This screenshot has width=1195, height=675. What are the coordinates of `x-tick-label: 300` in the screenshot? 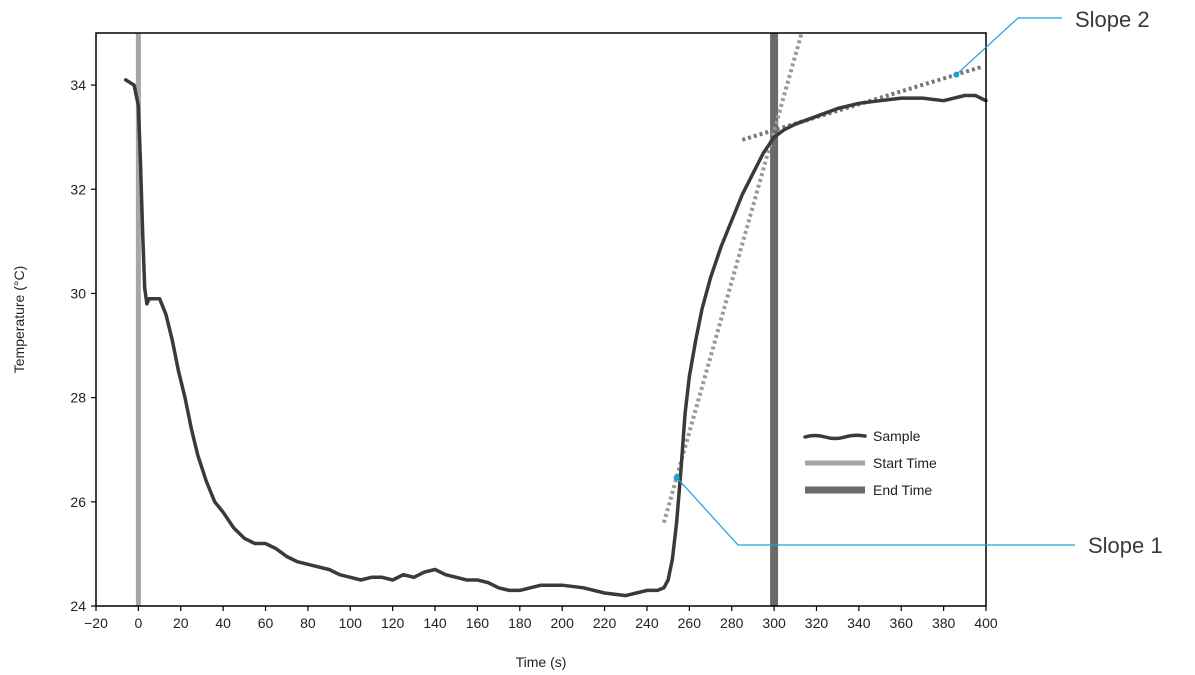 It's located at (774, 623).